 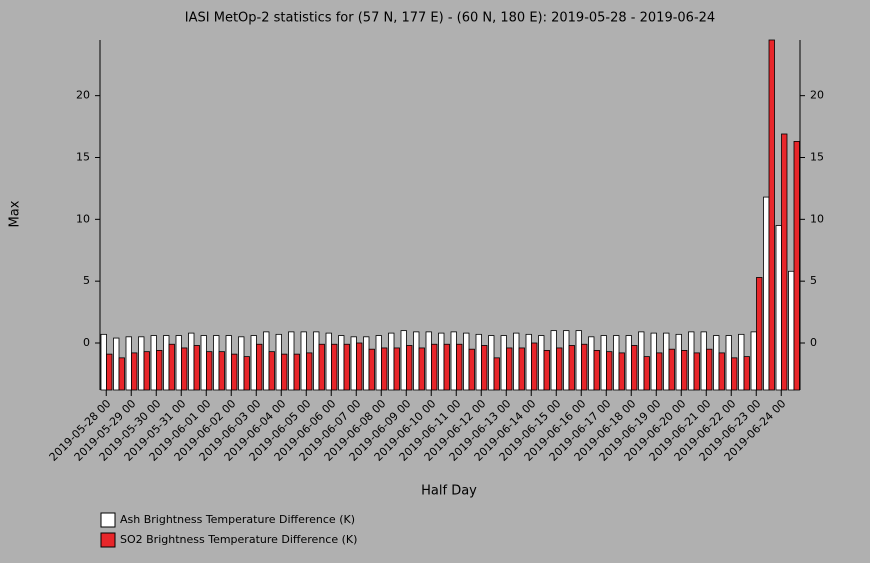 I want to click on y-tick-label: 15, so click(x=83, y=156).